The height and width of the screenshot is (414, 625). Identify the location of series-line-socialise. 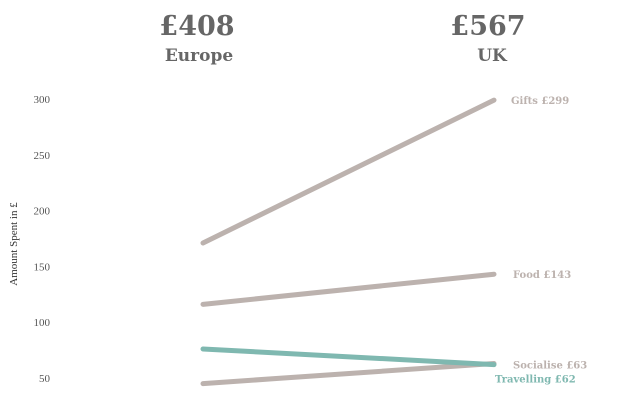
(348, 373).